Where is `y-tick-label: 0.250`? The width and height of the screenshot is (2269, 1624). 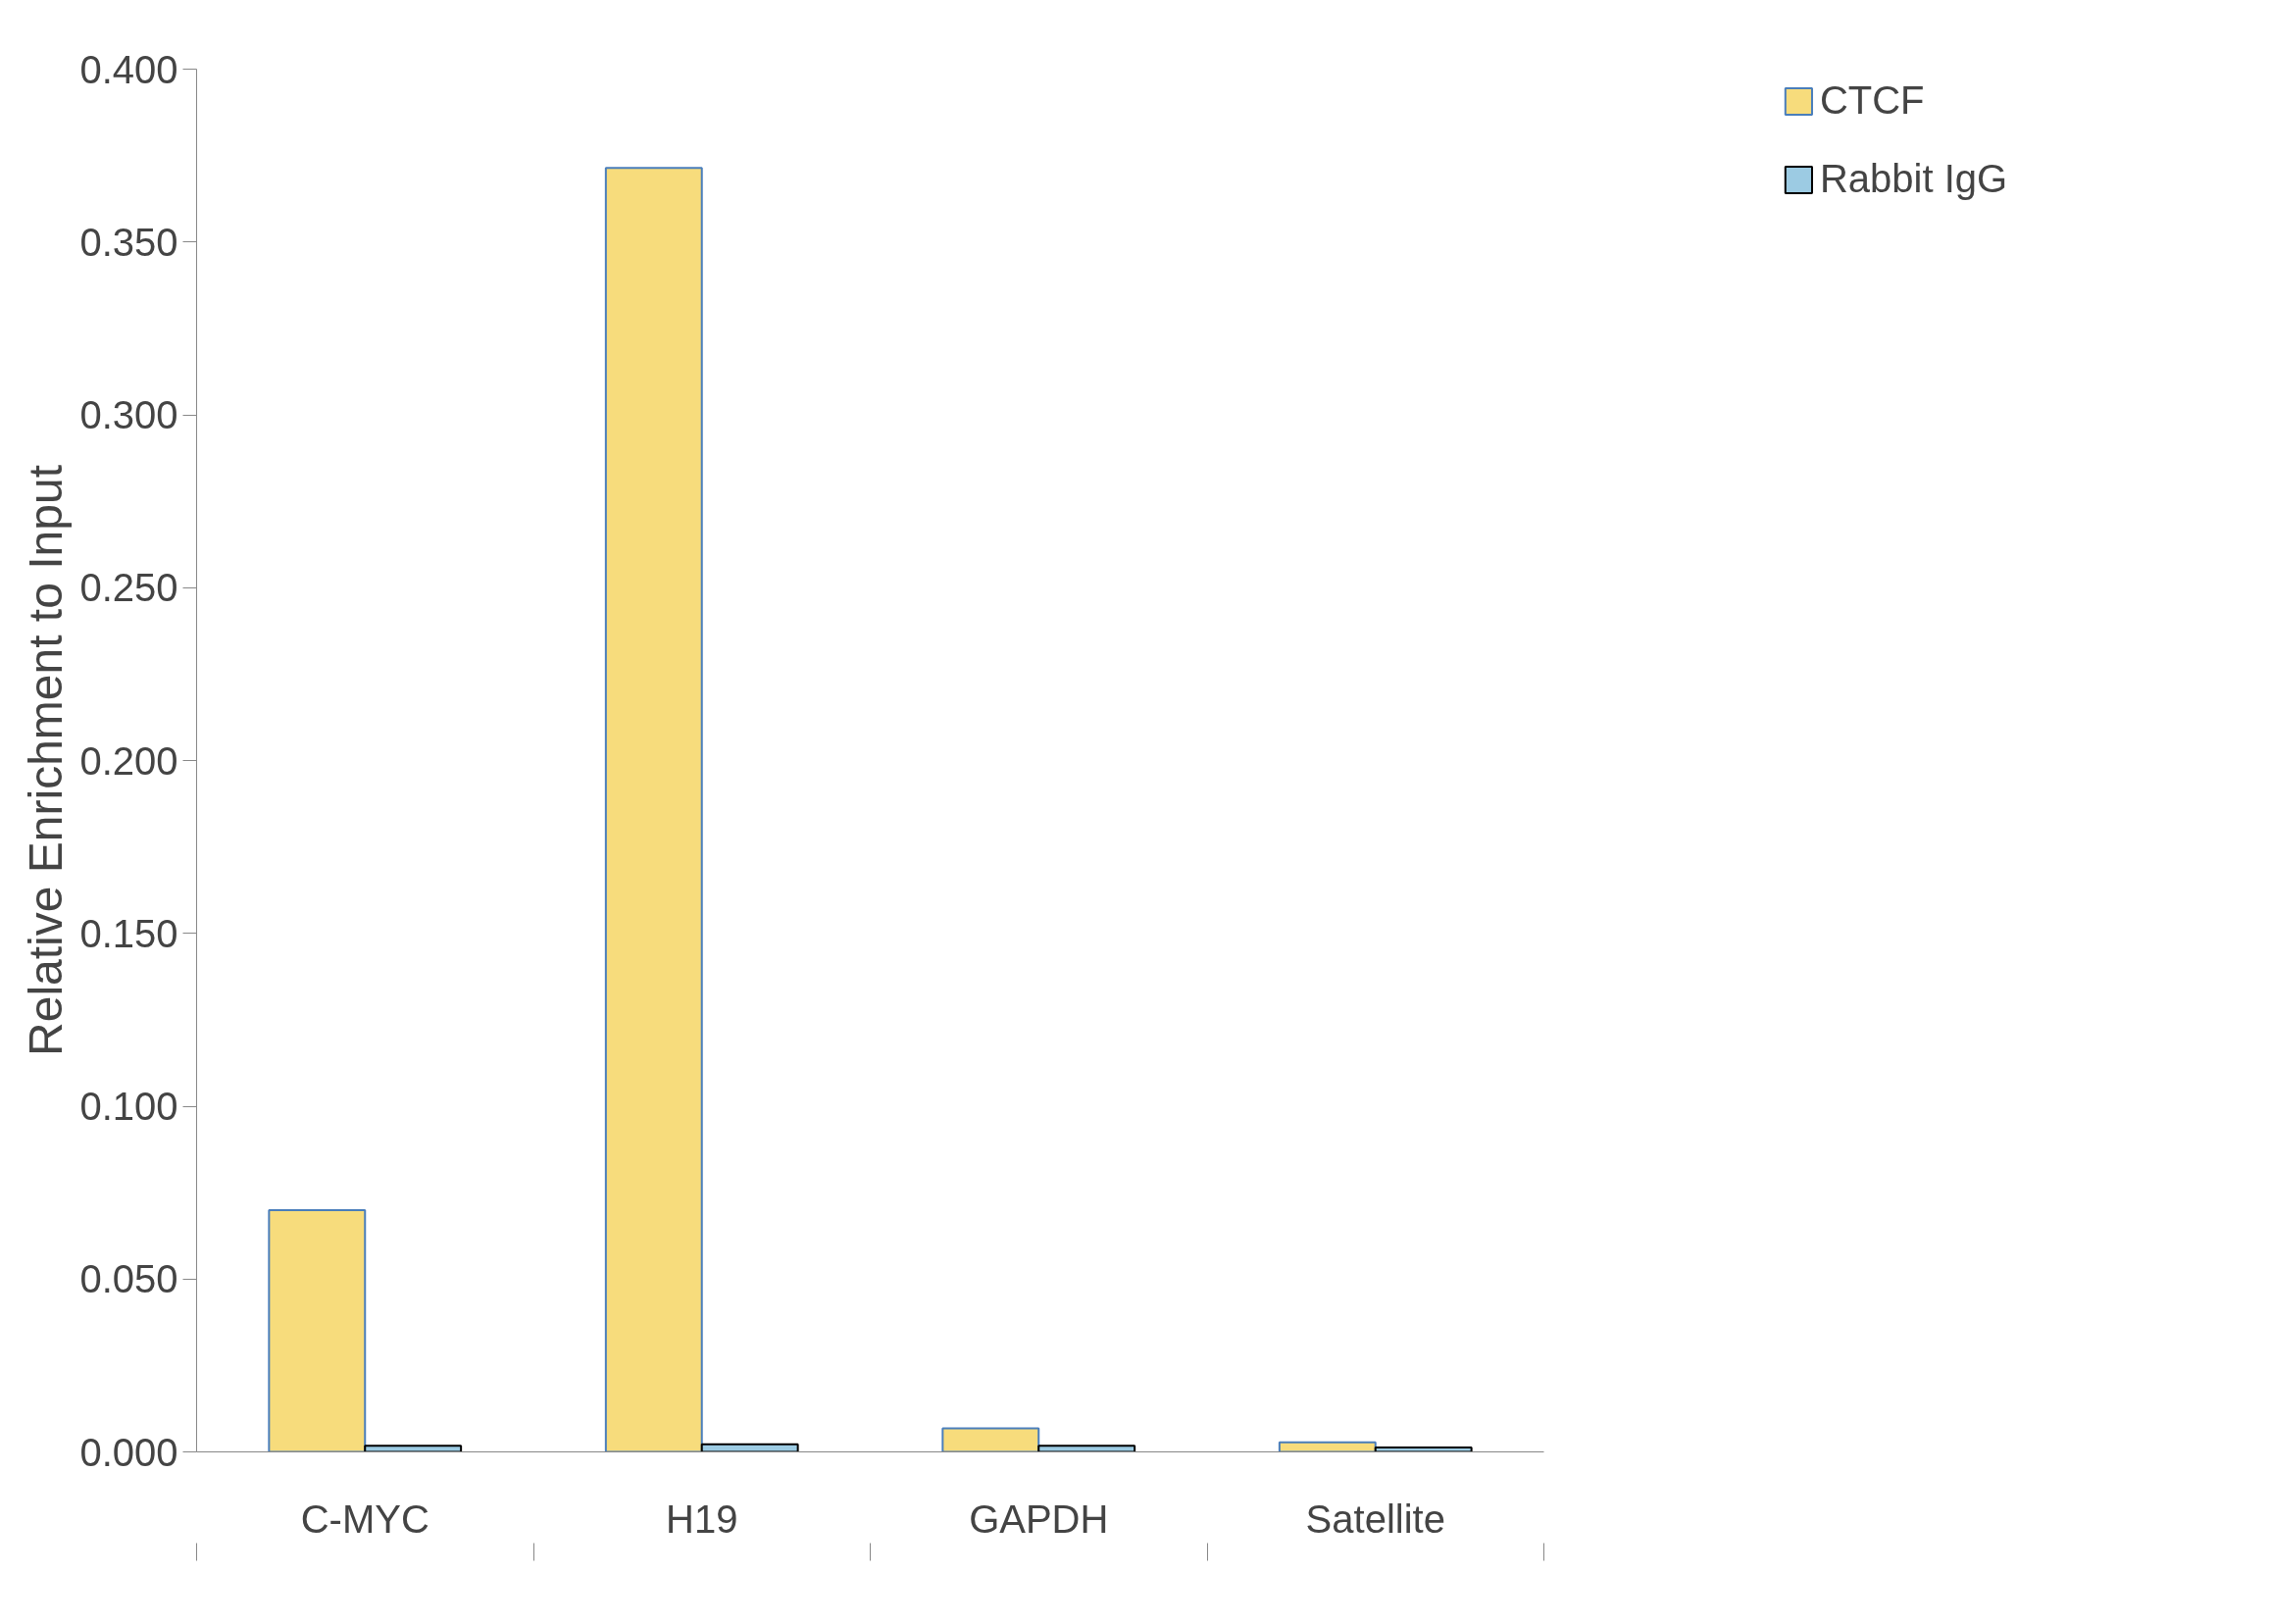
y-tick-label: 0.250 is located at coordinates (128, 588).